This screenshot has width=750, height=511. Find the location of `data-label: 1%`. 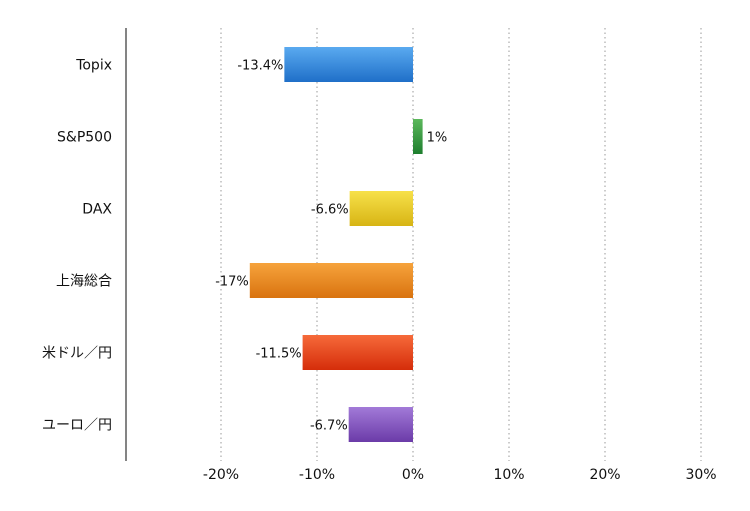

data-label: 1% is located at coordinates (437, 138).